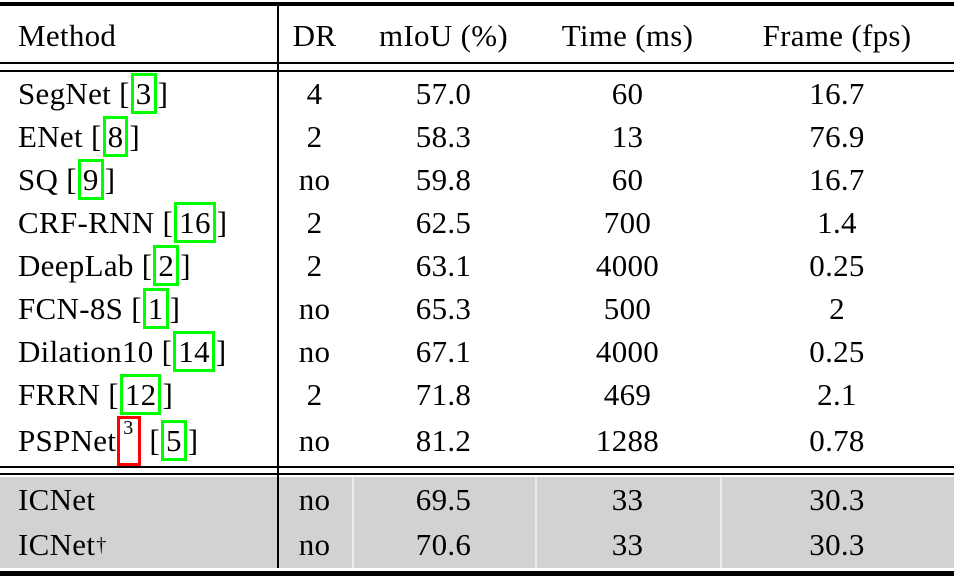 The image size is (954, 588). Describe the element at coordinates (627, 35) in the screenshot. I see `col-header-time: Time (ms)` at that location.